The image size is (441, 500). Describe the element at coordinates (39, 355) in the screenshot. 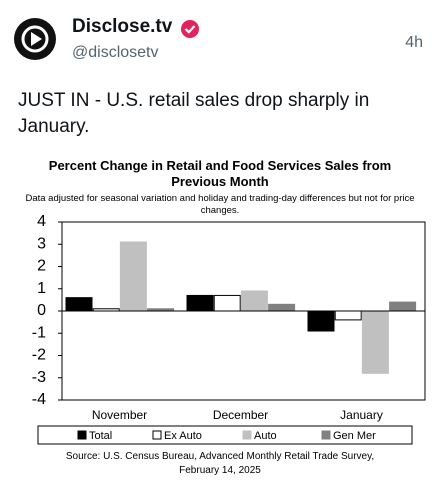

I see `y-tick-label: -2` at that location.